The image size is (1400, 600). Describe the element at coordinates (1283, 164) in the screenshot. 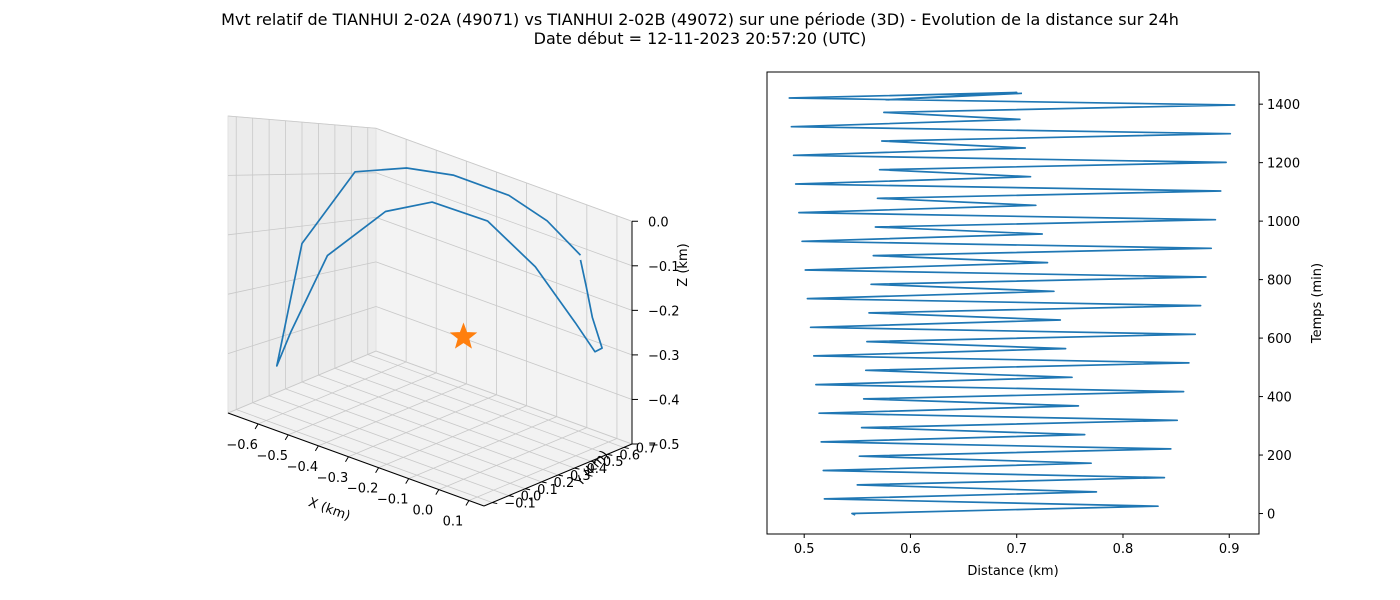

I see `y-tick-label: 1200` at that location.